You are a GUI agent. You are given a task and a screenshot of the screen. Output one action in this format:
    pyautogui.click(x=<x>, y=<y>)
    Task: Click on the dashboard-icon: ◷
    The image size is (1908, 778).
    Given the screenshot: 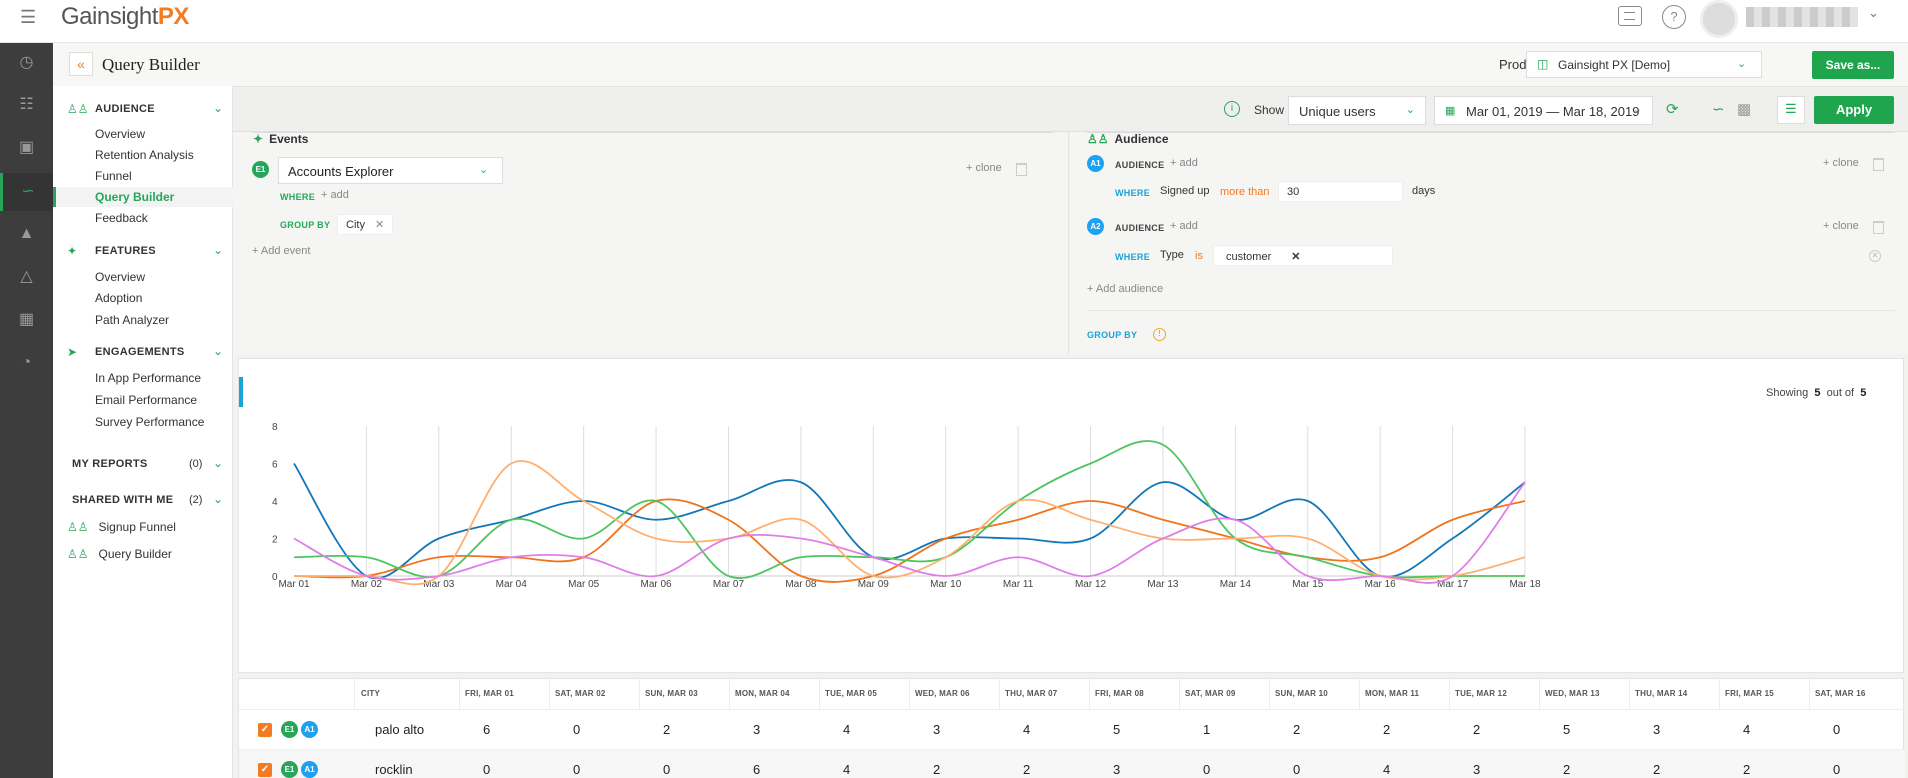 What is the action you would take?
    pyautogui.click(x=26, y=62)
    